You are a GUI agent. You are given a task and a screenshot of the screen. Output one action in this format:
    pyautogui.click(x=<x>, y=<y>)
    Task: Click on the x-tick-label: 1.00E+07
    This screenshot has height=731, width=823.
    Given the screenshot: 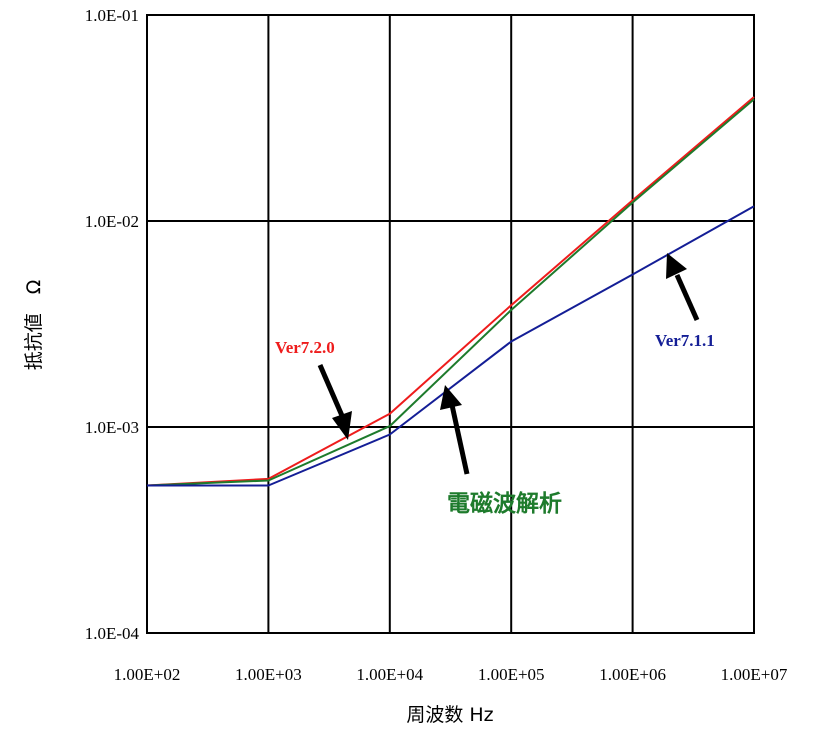 What is the action you would take?
    pyautogui.click(x=754, y=674)
    